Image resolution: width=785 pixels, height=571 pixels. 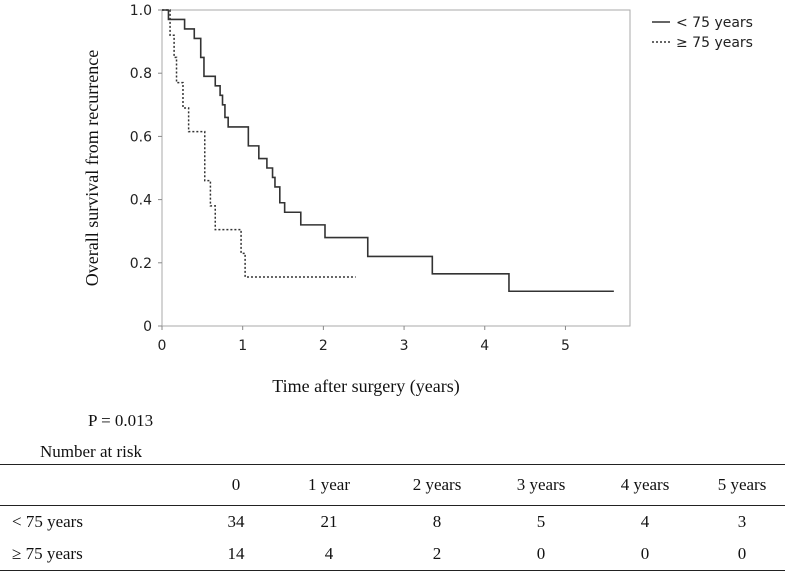 I want to click on risk-cell: 4, so click(x=645, y=521).